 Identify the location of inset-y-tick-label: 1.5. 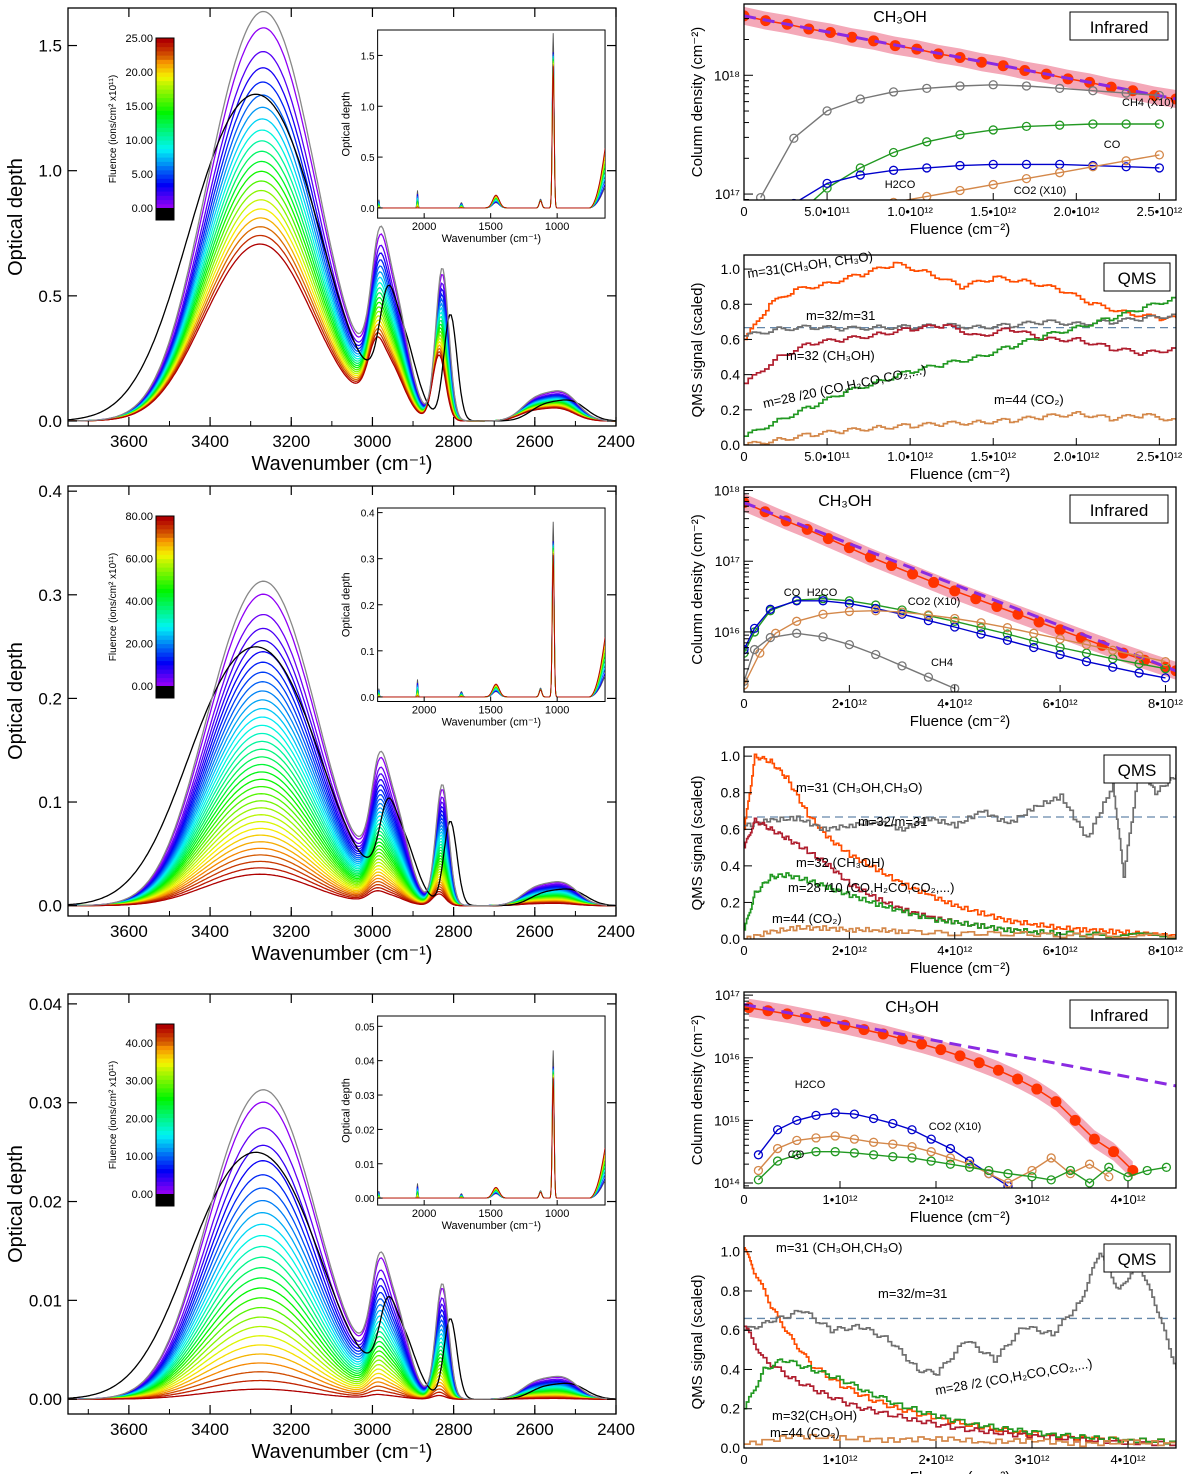
(368, 56).